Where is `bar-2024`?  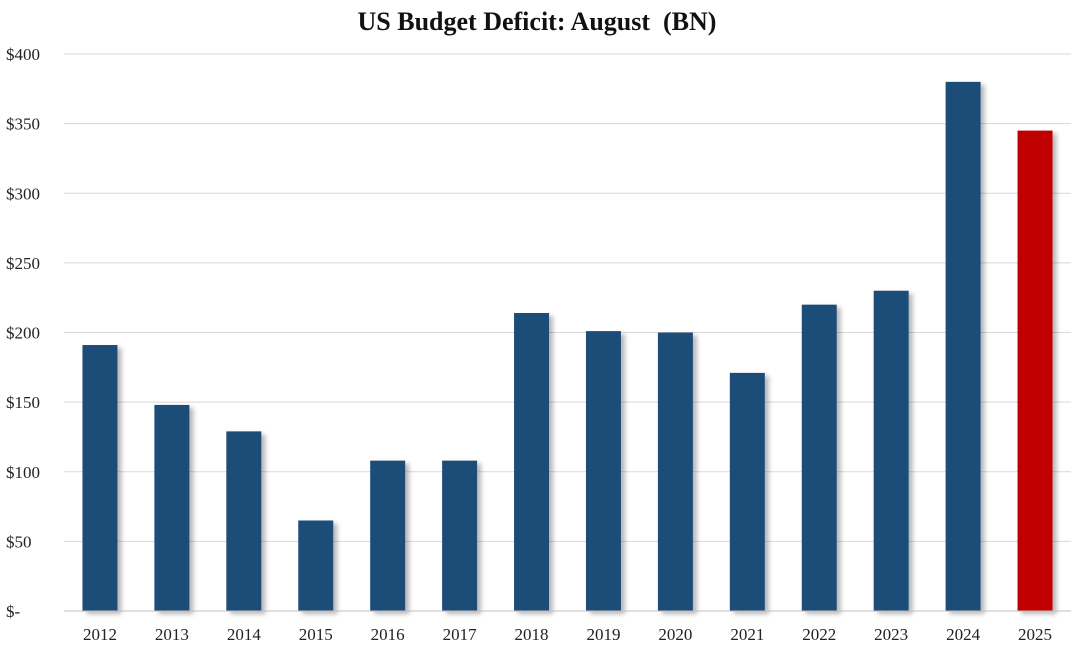 bar-2024 is located at coordinates (963, 346).